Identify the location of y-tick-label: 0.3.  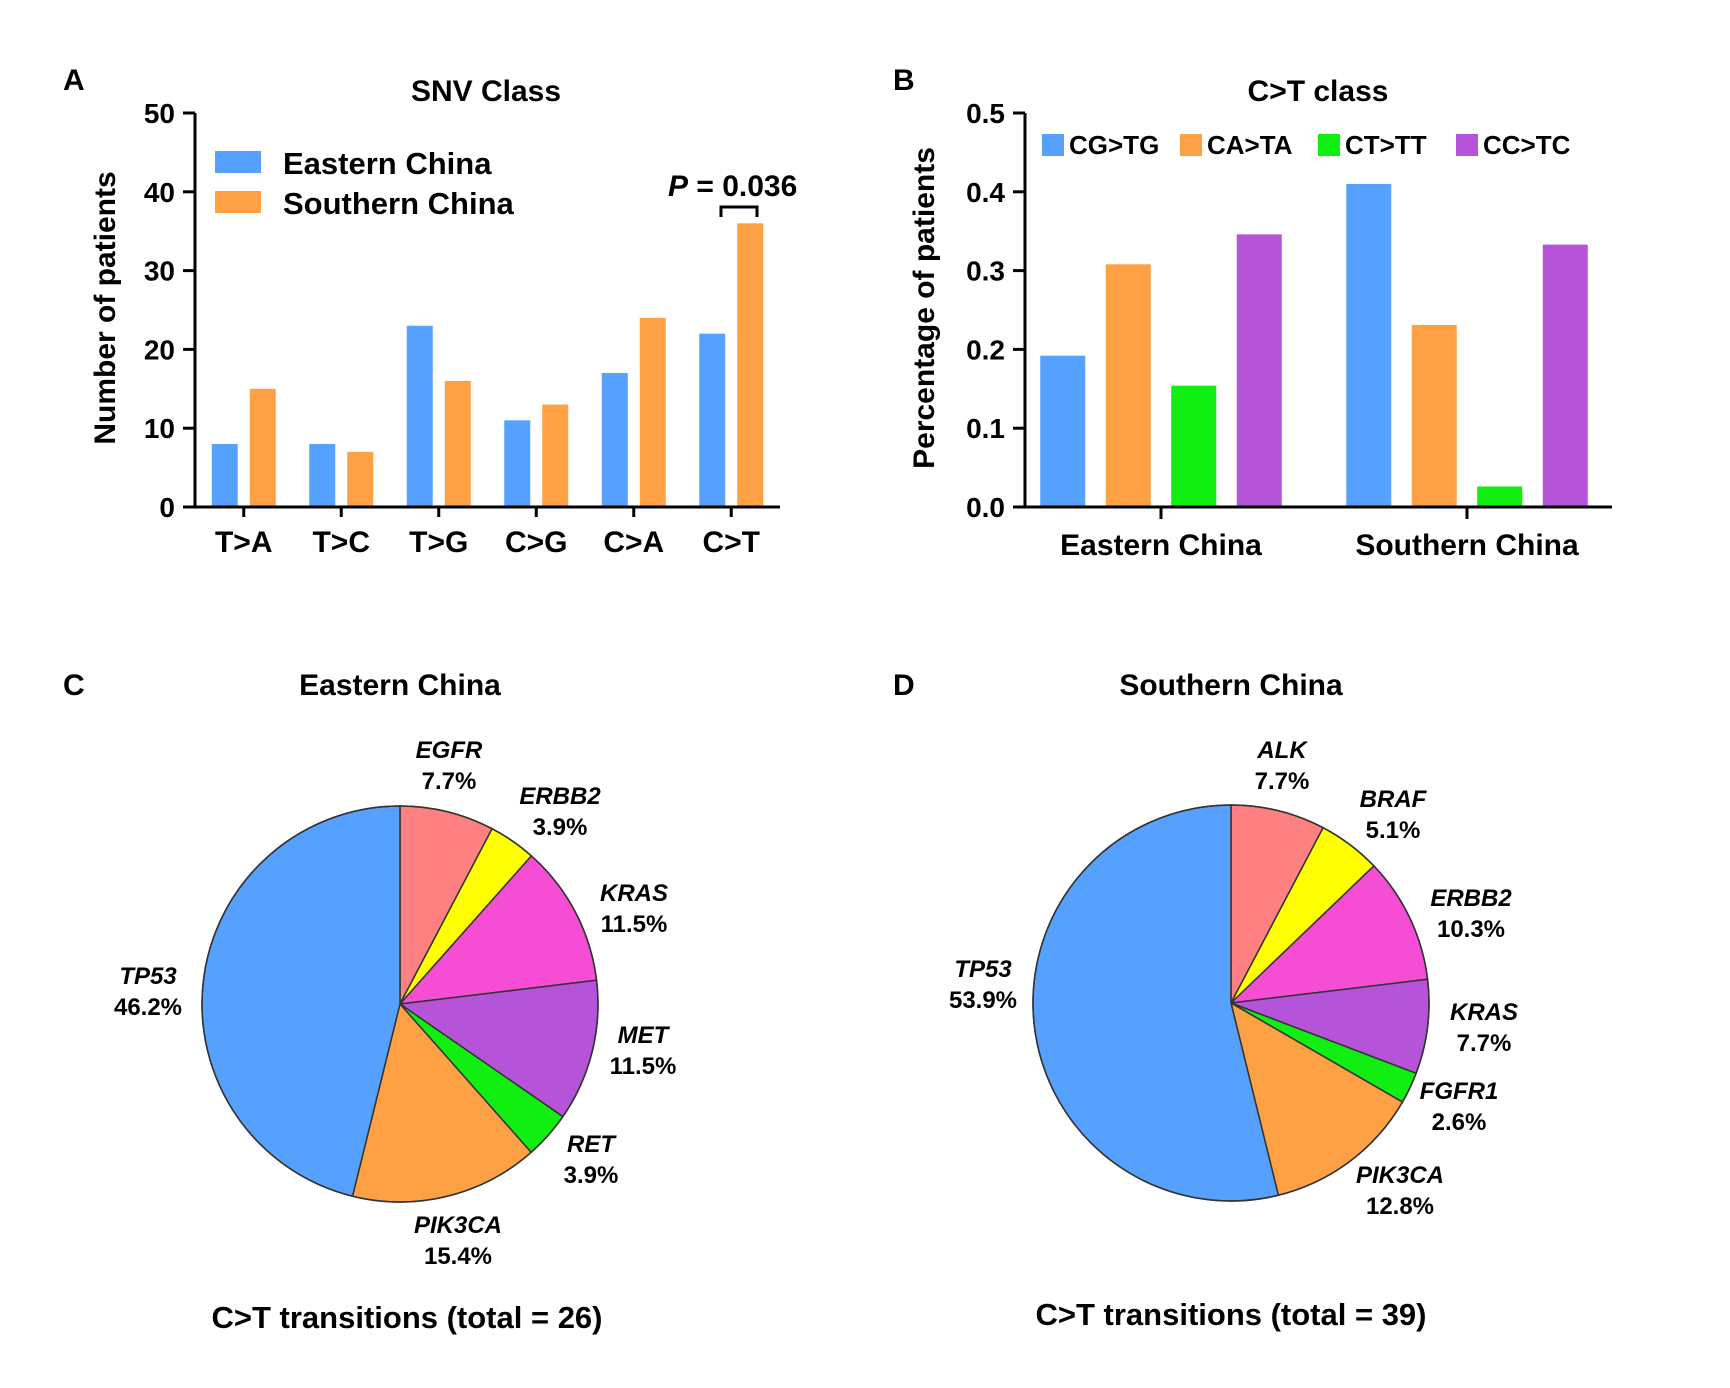
(985, 271).